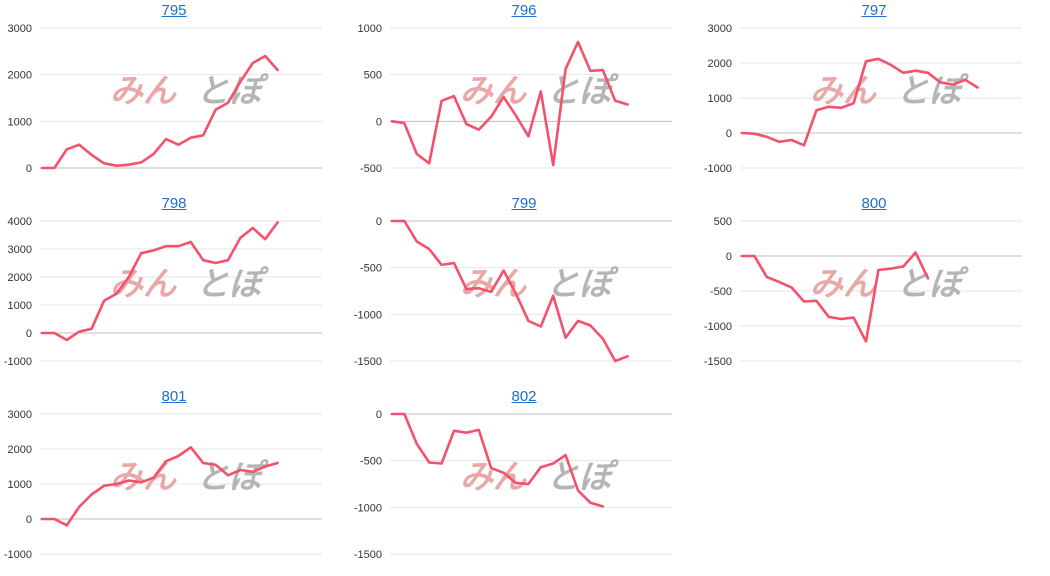  Describe the element at coordinates (524, 396) in the screenshot. I see `chart-title-link: 802` at that location.